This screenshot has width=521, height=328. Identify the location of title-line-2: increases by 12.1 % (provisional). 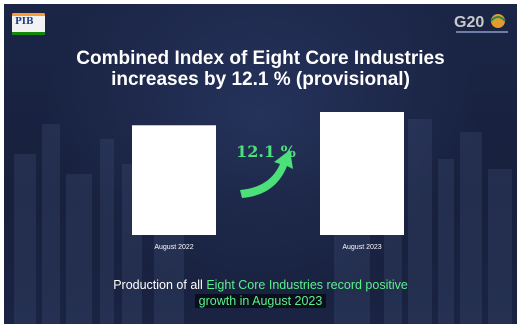
(260, 79).